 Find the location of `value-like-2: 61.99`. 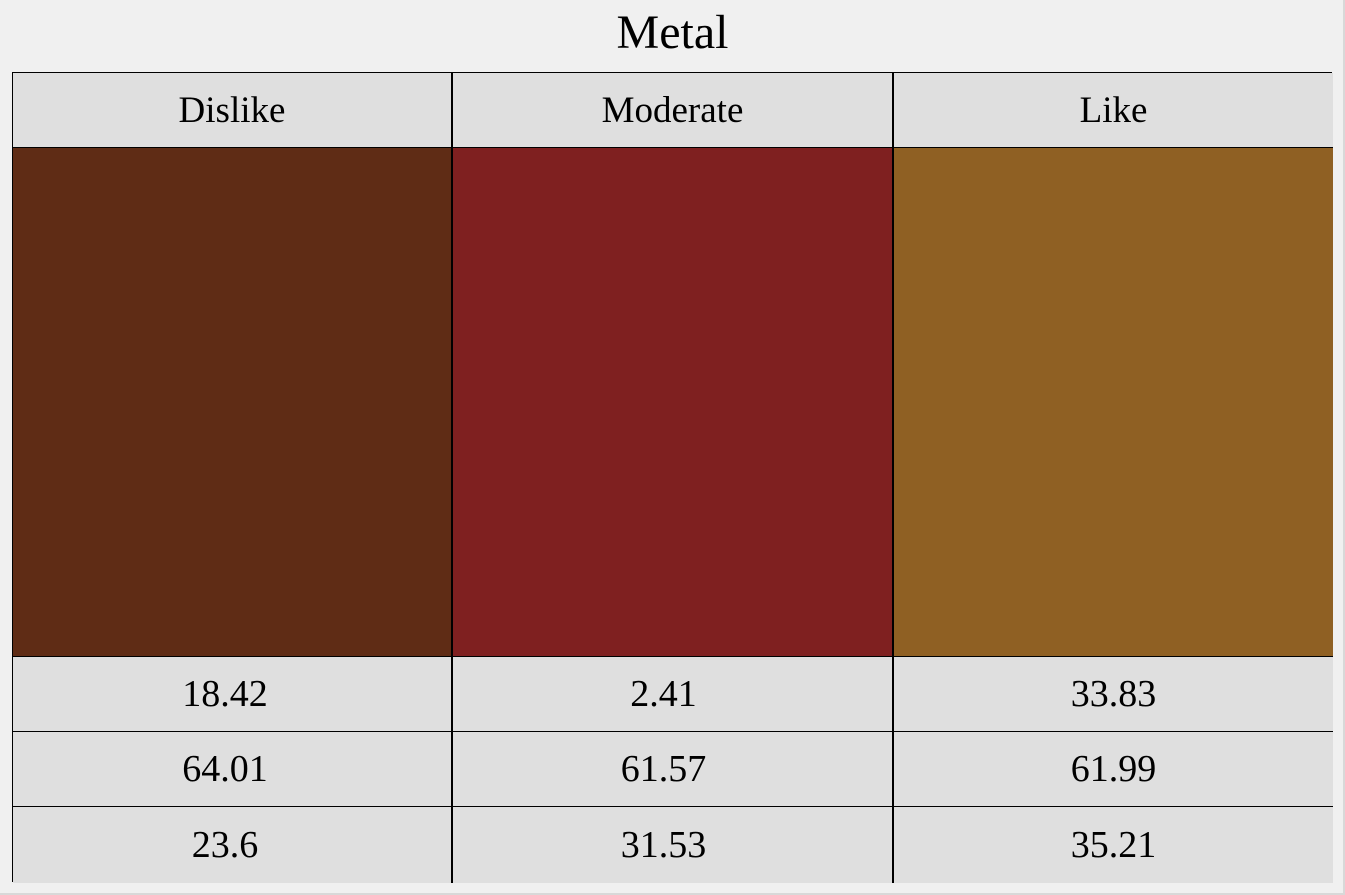

value-like-2: 61.99 is located at coordinates (1113, 769).